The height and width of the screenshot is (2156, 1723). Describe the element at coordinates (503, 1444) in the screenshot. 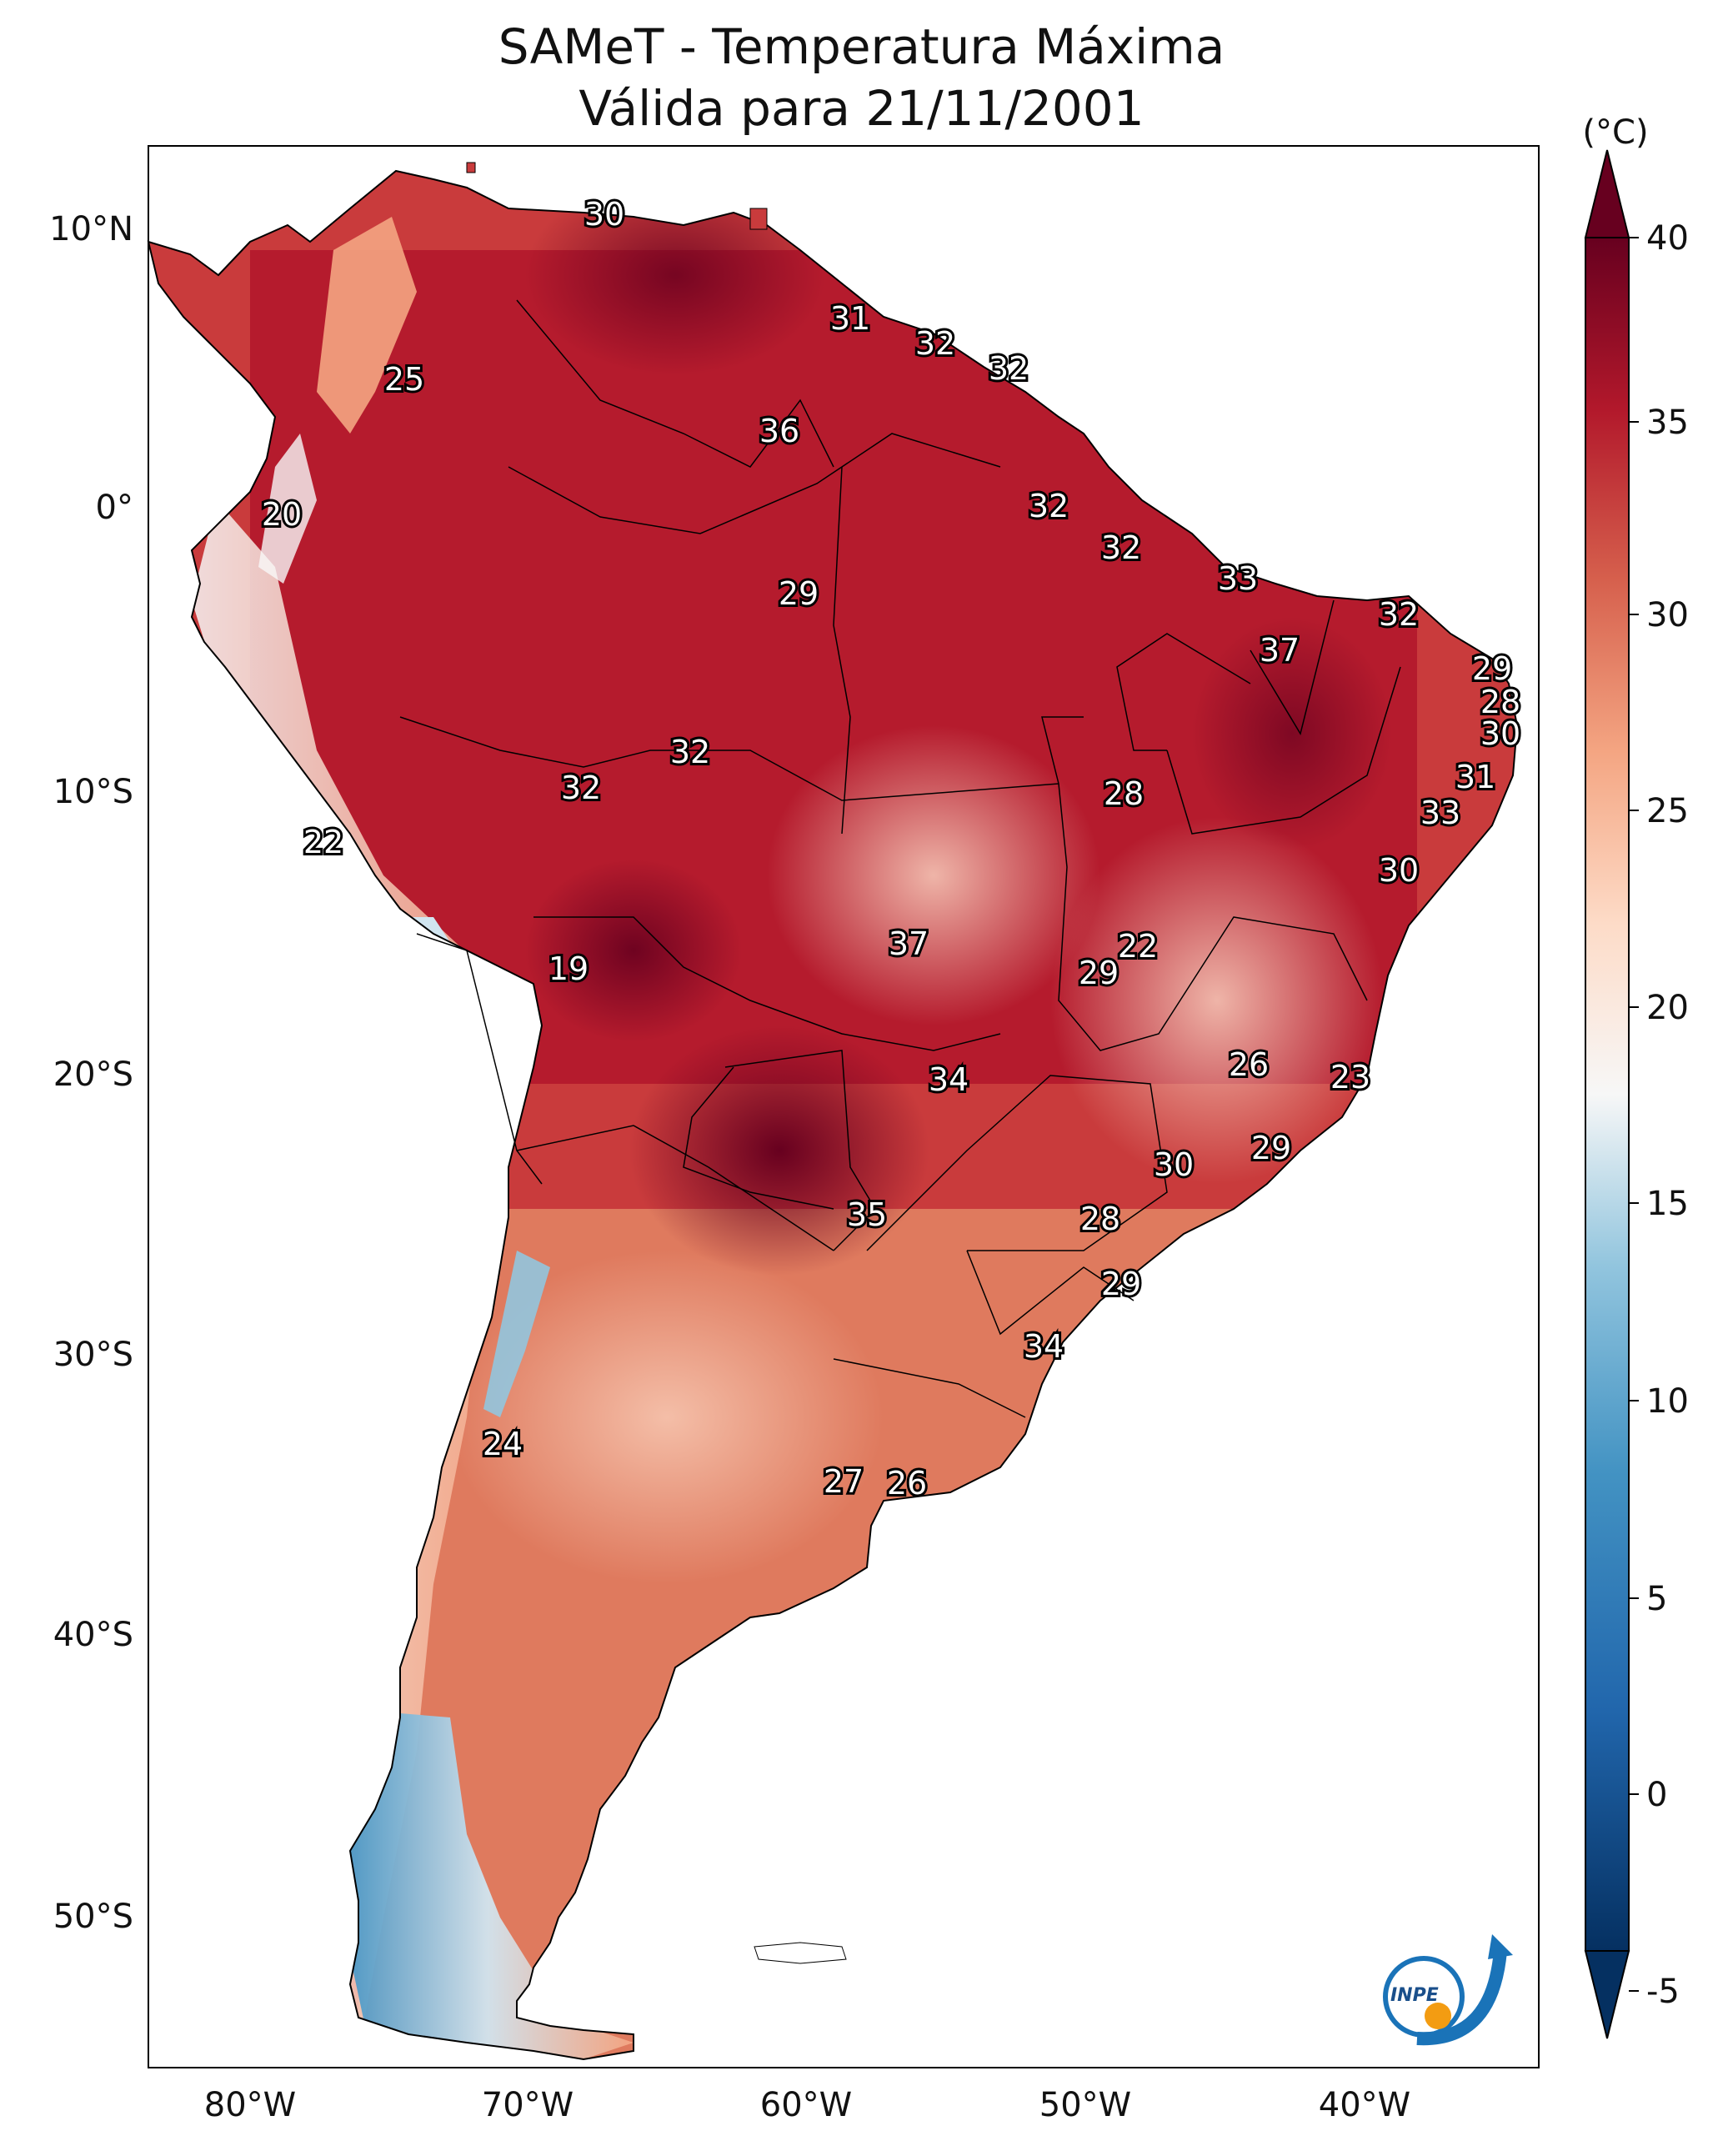

I see `station-value: 24` at that location.